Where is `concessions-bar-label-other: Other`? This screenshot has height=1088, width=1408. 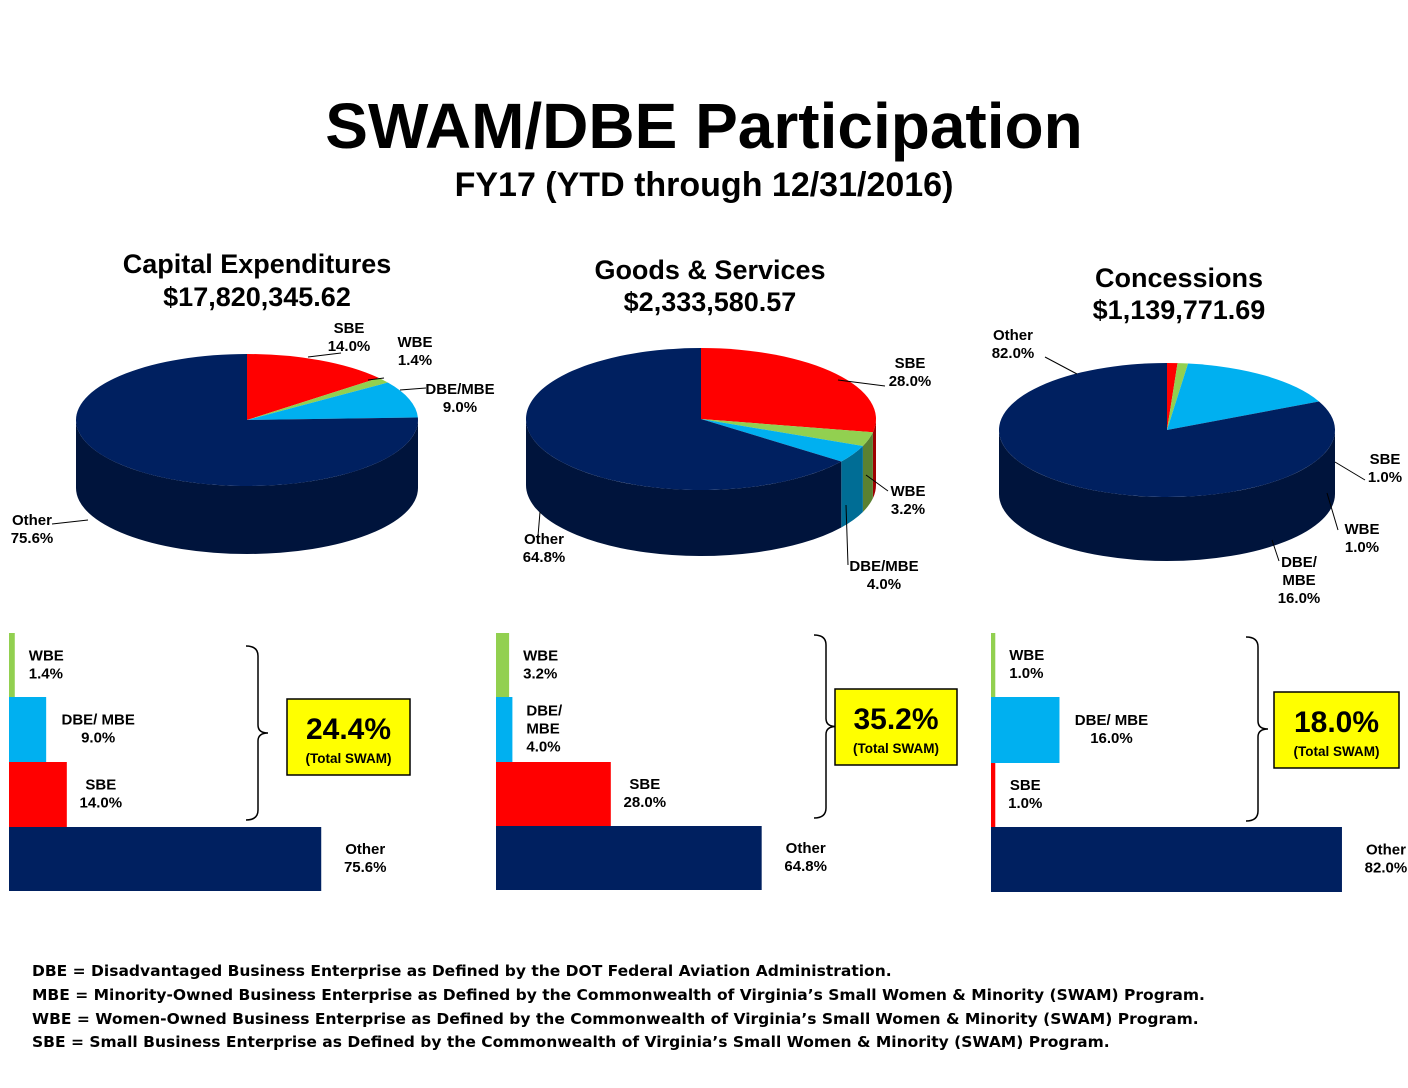
concessions-bar-label-other: Other is located at coordinates (1386, 850).